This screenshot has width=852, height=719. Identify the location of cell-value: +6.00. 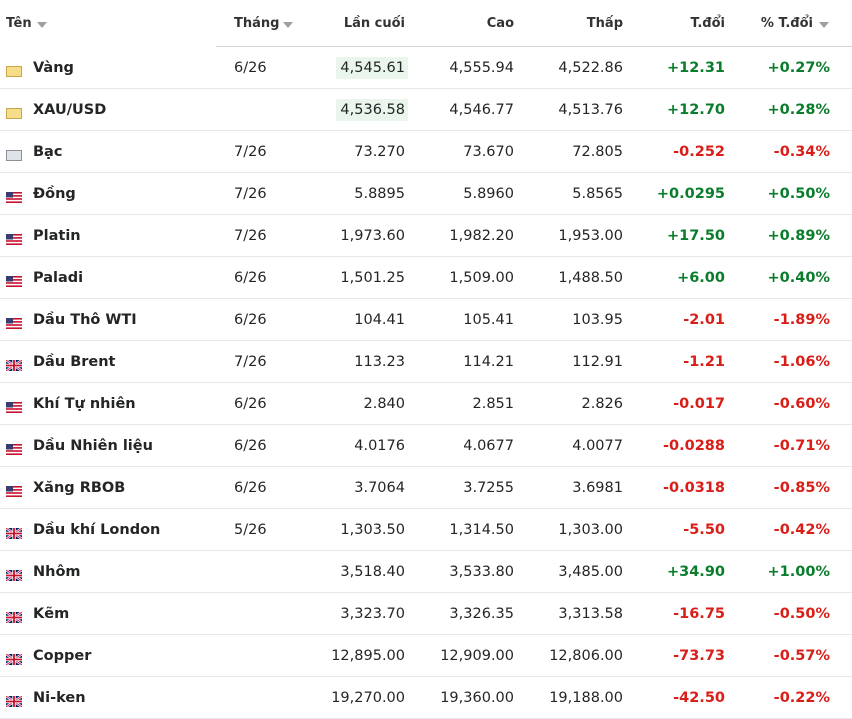
(701, 278).